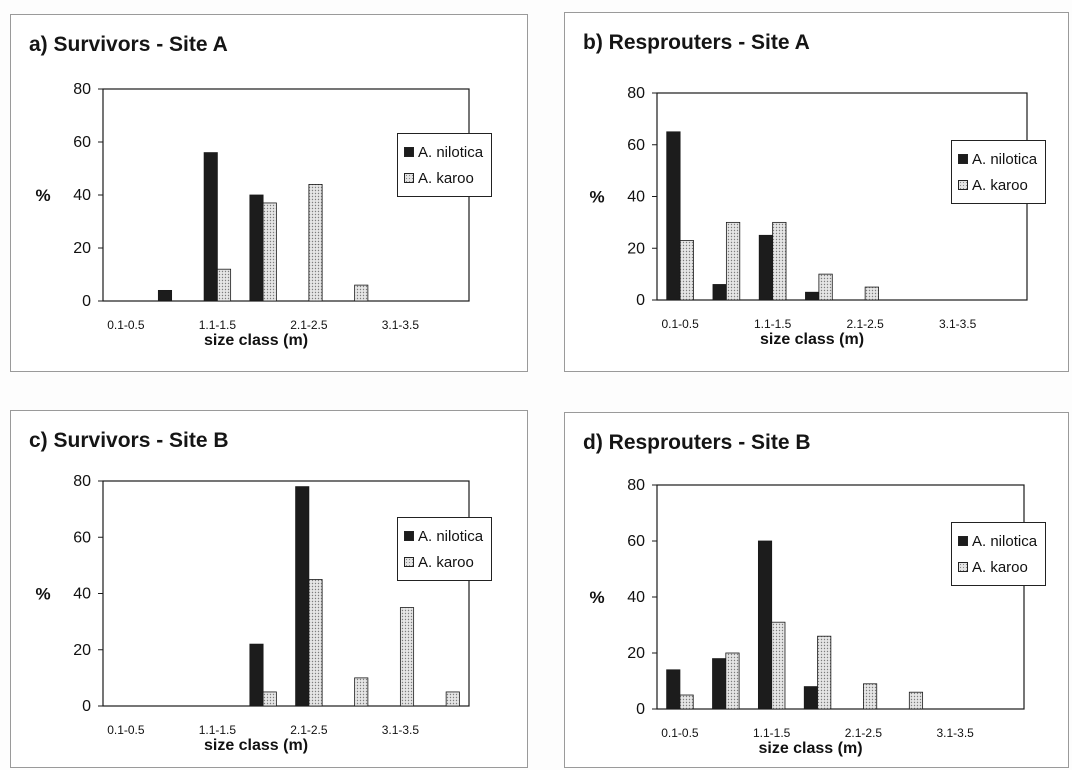 The image size is (1072, 770). Describe the element at coordinates (697, 442) in the screenshot. I see `chart-title: d) Resprouters - Site B` at that location.